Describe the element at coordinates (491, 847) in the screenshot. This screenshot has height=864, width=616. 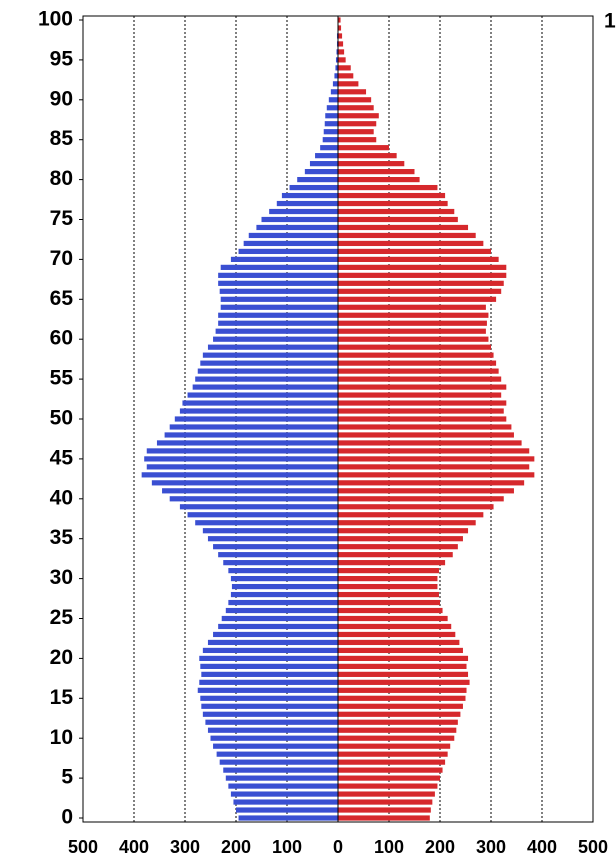
I see `x-tick-label: 300` at that location.